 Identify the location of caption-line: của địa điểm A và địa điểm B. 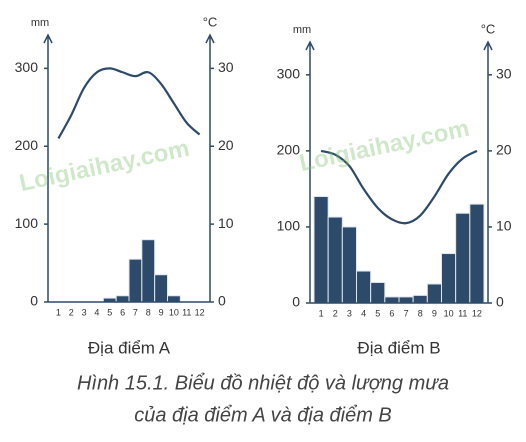
(263, 415).